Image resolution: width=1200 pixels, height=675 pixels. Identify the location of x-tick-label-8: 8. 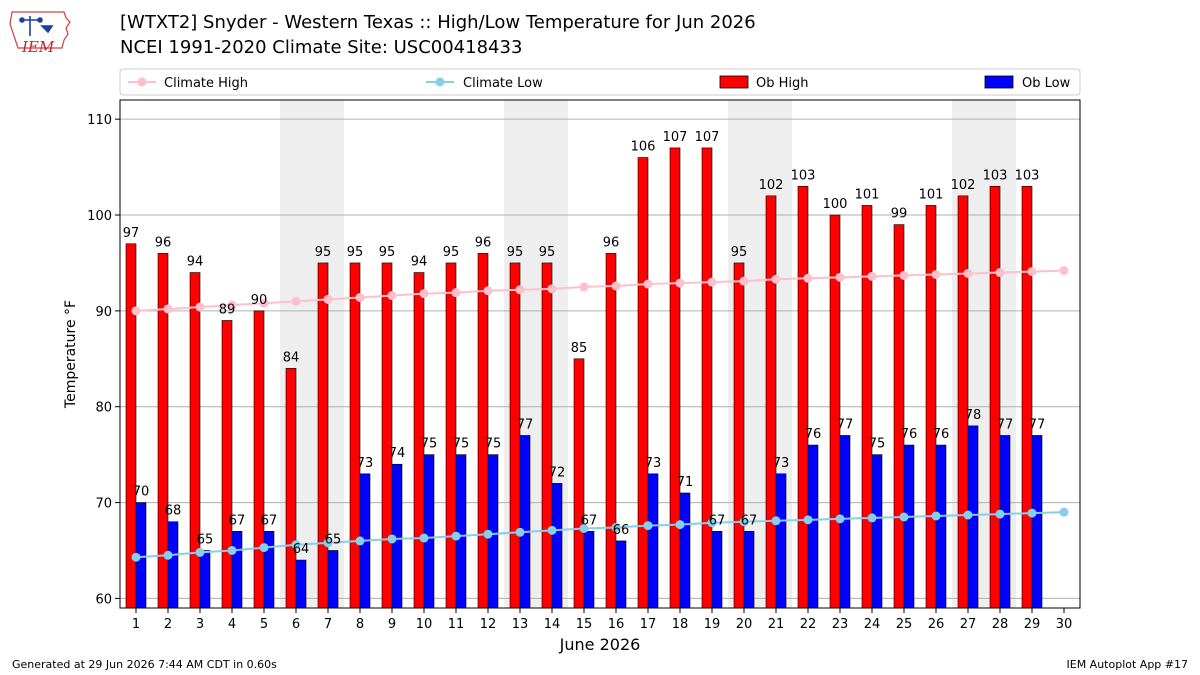
(360, 624).